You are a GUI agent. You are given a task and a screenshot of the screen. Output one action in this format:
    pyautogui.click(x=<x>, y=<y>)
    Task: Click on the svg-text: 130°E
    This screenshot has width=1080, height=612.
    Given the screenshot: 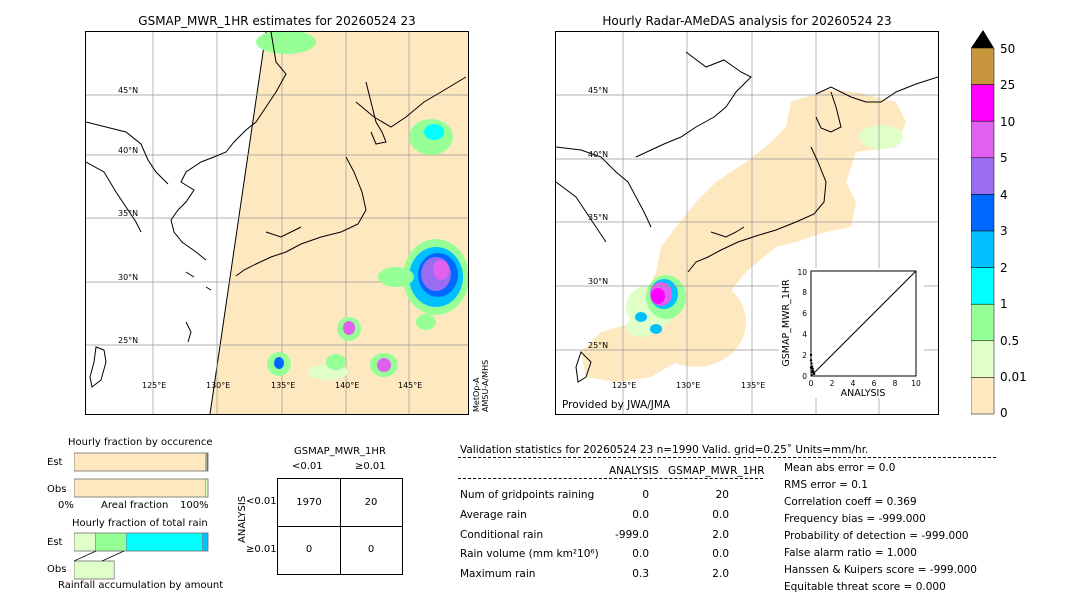 What is the action you would take?
    pyautogui.click(x=688, y=385)
    